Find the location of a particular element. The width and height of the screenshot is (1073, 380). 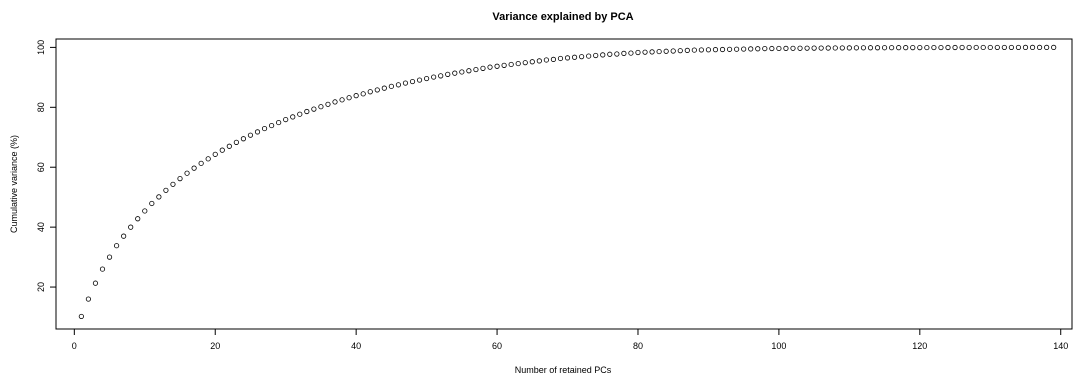

x-tick-label: 60 is located at coordinates (497, 346).